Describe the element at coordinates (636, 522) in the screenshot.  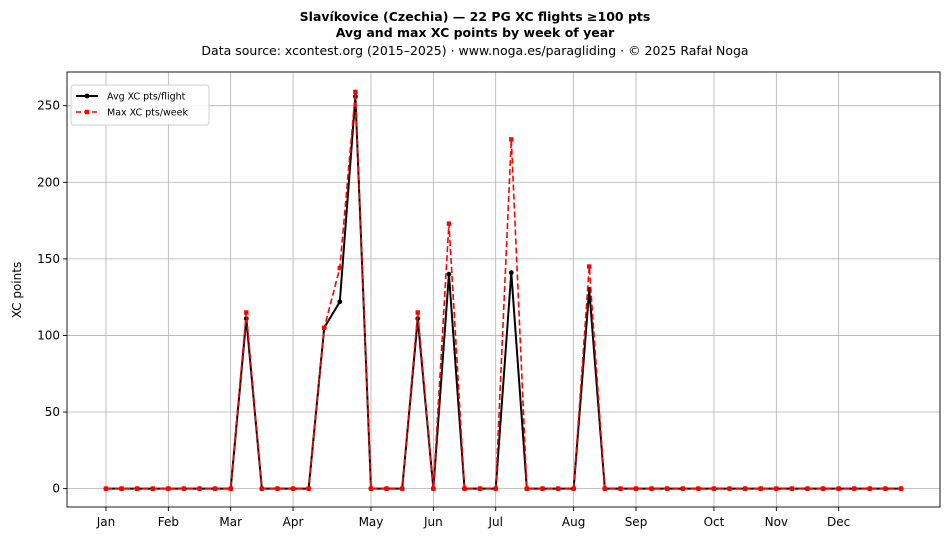
I see `x-tick-label-8: Sep` at that location.